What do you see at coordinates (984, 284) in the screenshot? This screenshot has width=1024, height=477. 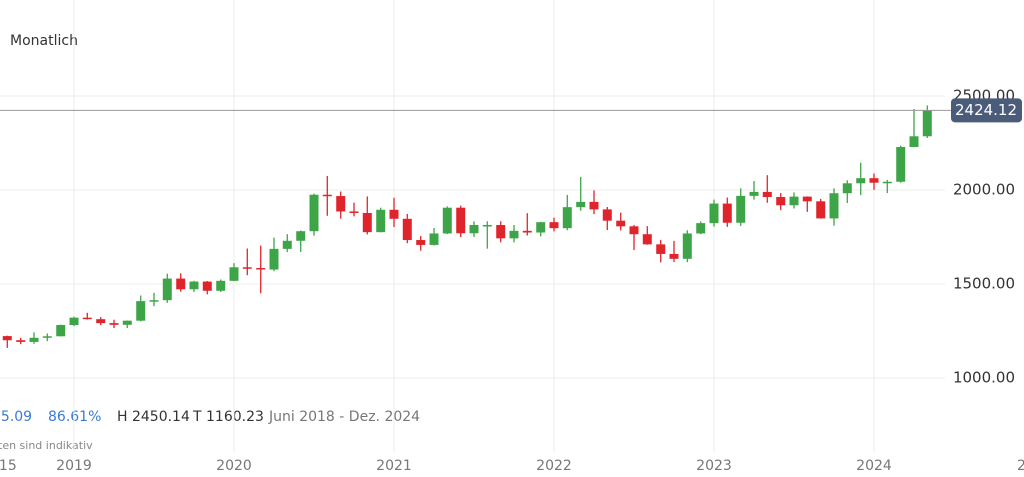 I see `y-tick-label: 1500.00` at bounding box center [984, 284].